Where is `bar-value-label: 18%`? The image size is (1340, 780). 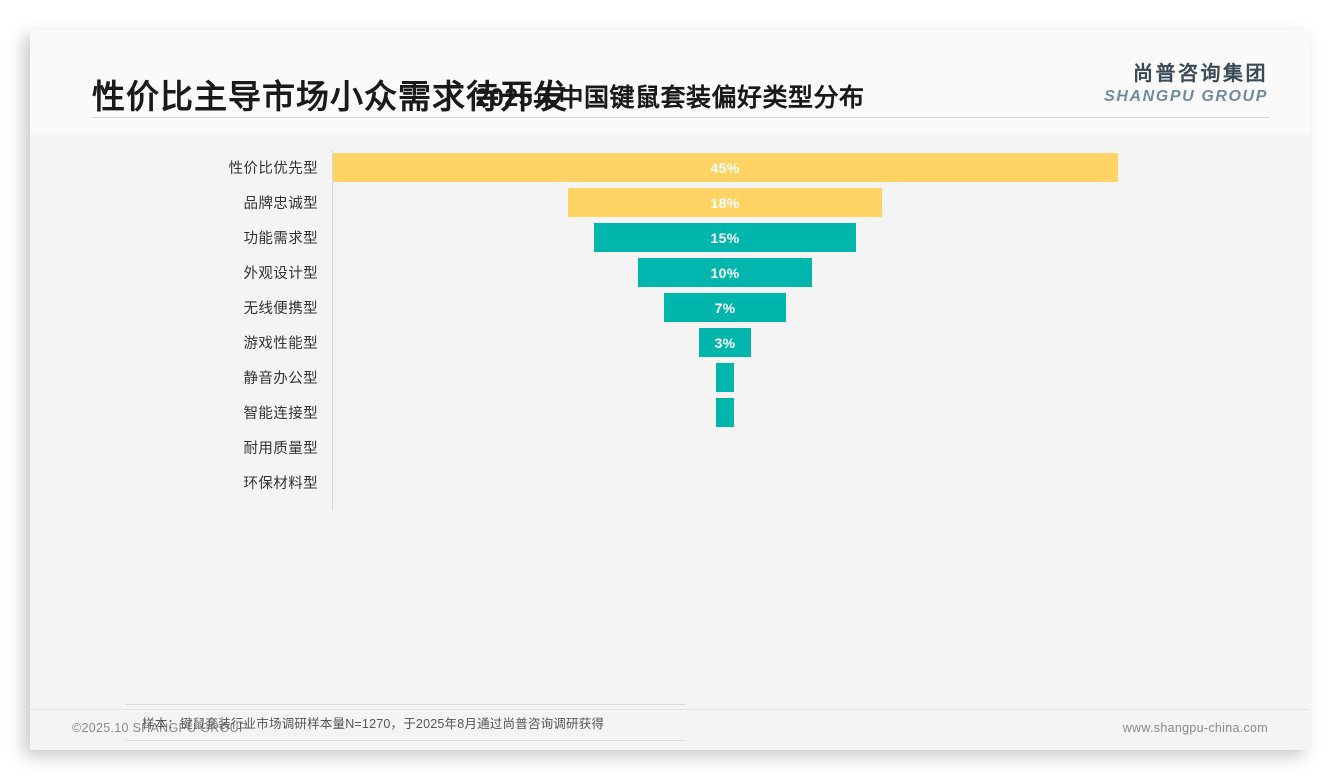
bar-value-label: 18% is located at coordinates (725, 202).